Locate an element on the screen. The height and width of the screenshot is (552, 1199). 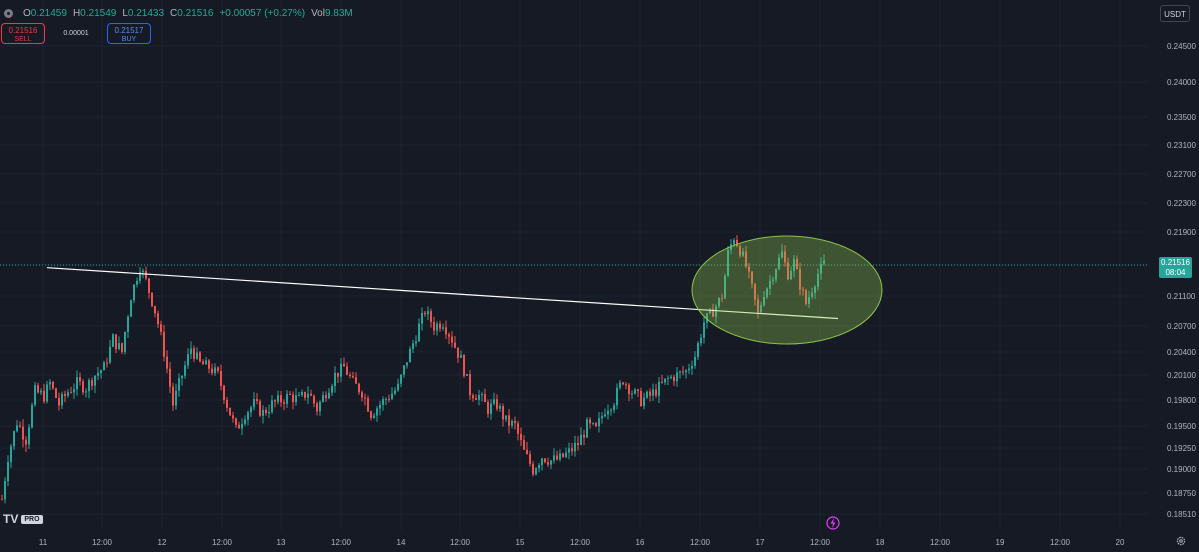
buy-button: 0.21517 BUY is located at coordinates (129, 33).